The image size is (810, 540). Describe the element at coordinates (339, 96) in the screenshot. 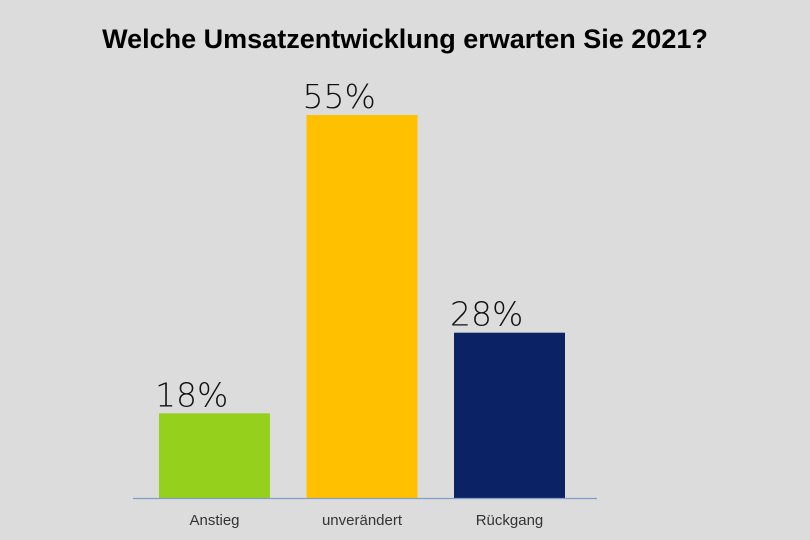

I see `value-label: 55%` at that location.